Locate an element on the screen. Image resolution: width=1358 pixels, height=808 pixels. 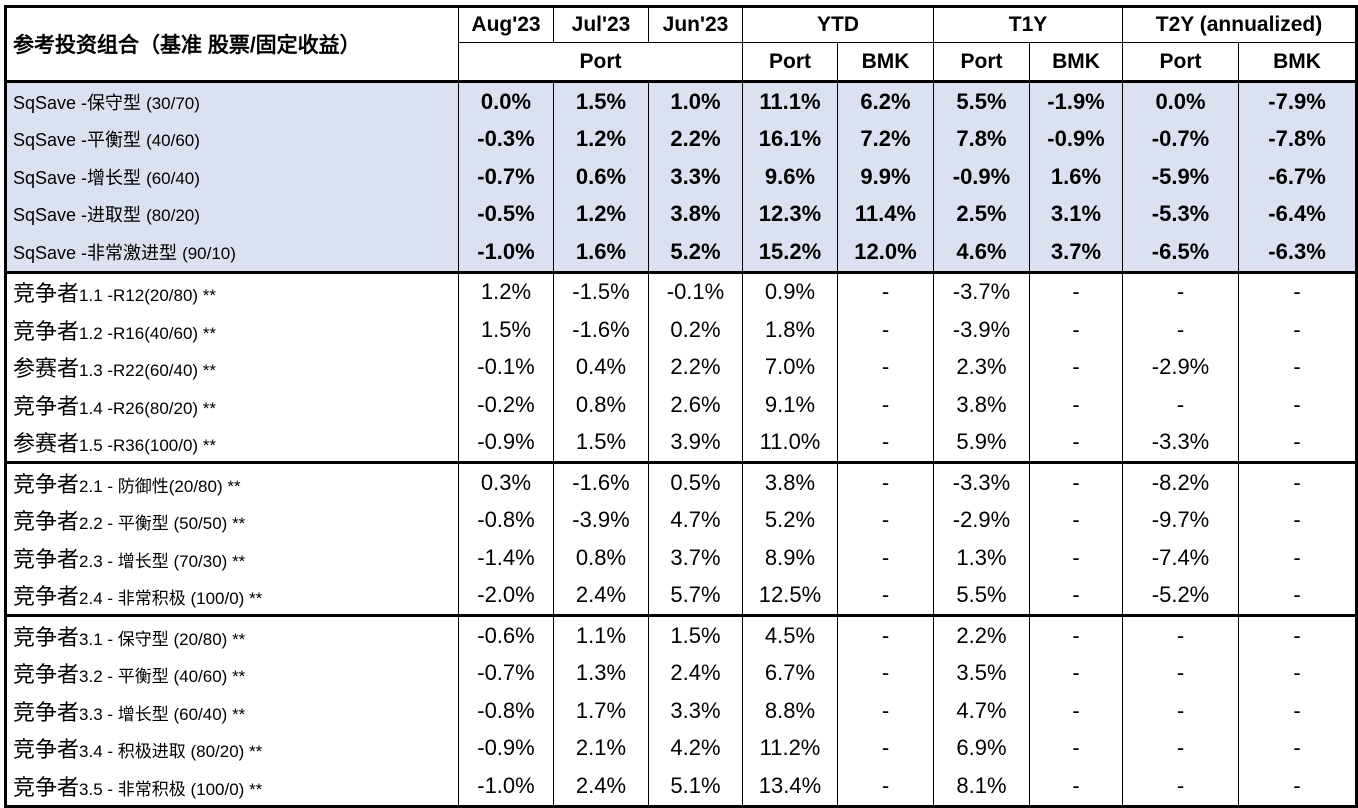
portfolio-detail: (60/40) is located at coordinates (173, 178).